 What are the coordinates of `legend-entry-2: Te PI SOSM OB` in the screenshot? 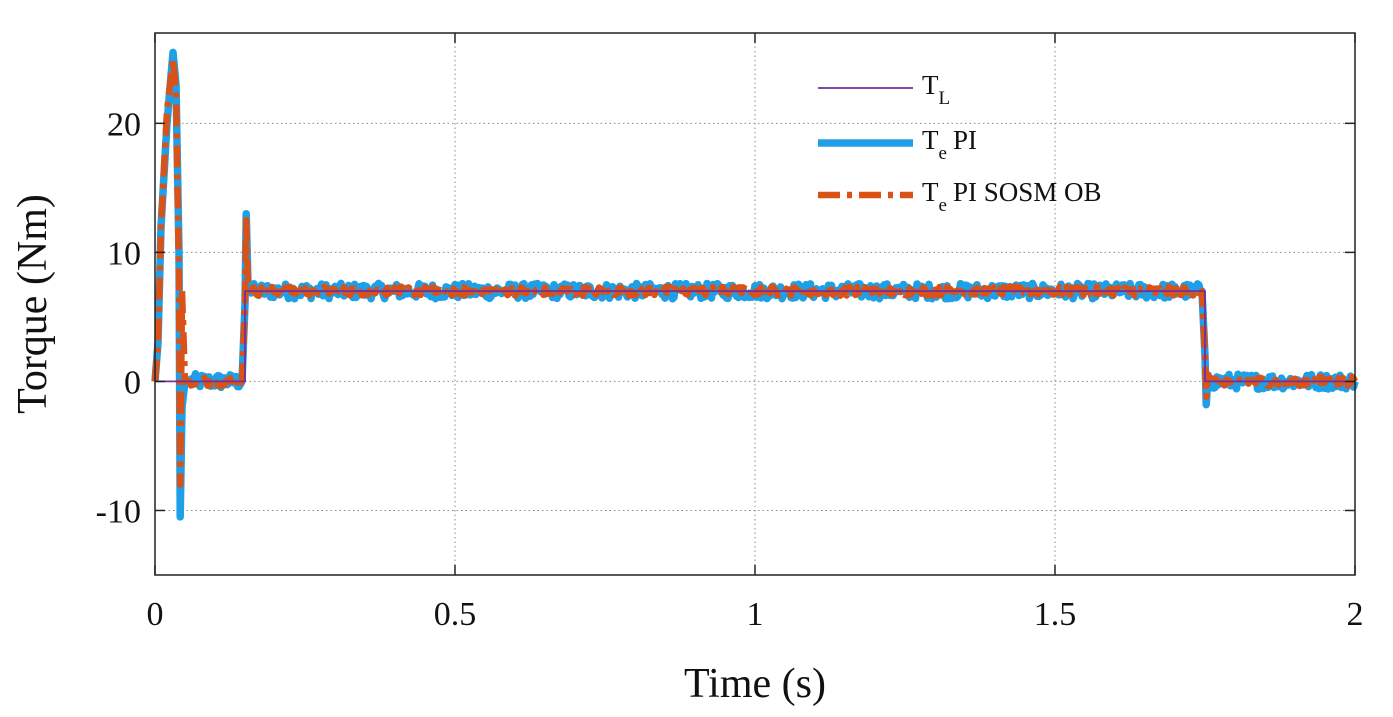 It's located at (1012, 196).